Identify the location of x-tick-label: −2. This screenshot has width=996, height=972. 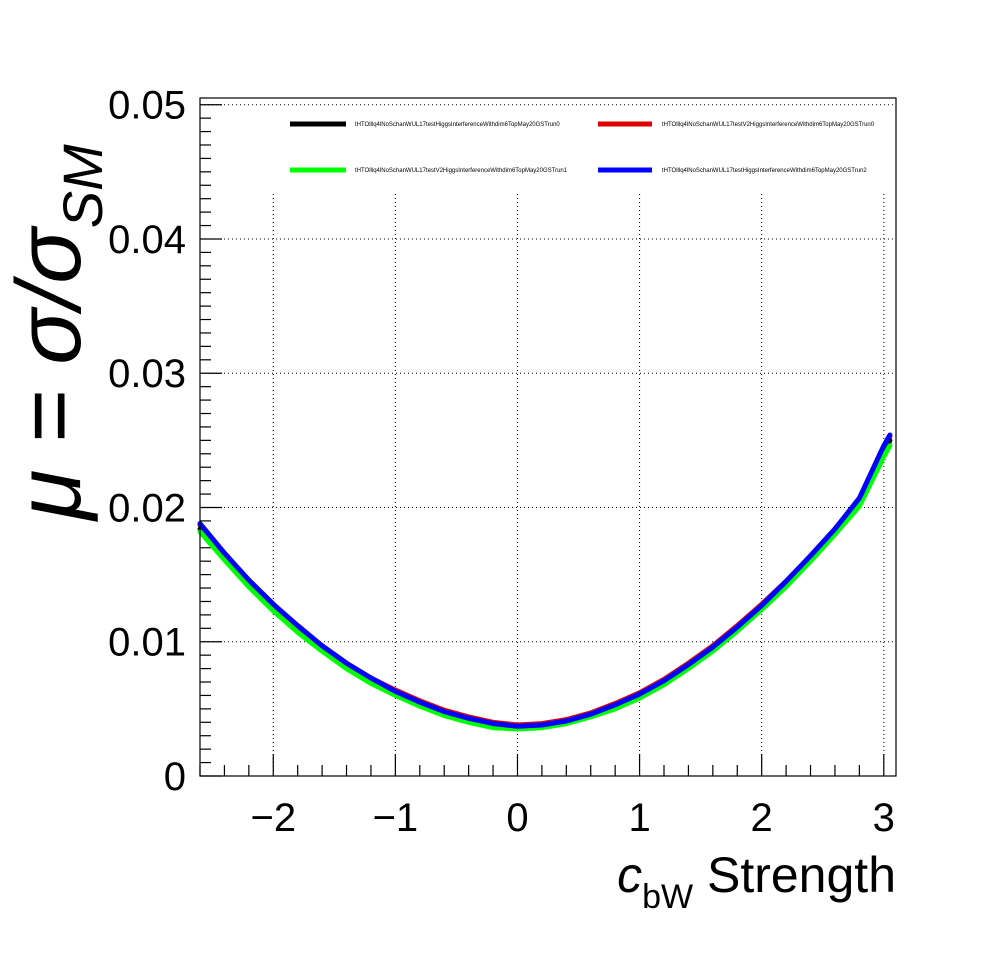
(273, 818).